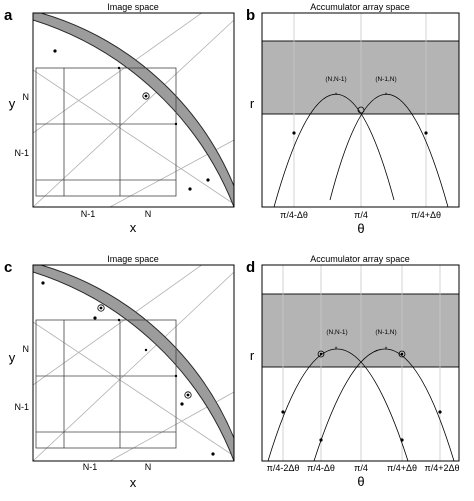 The width and height of the screenshot is (474, 501). Describe the element at coordinates (360, 7) in the screenshot. I see `panel-b-title: Accumulator array space` at that location.